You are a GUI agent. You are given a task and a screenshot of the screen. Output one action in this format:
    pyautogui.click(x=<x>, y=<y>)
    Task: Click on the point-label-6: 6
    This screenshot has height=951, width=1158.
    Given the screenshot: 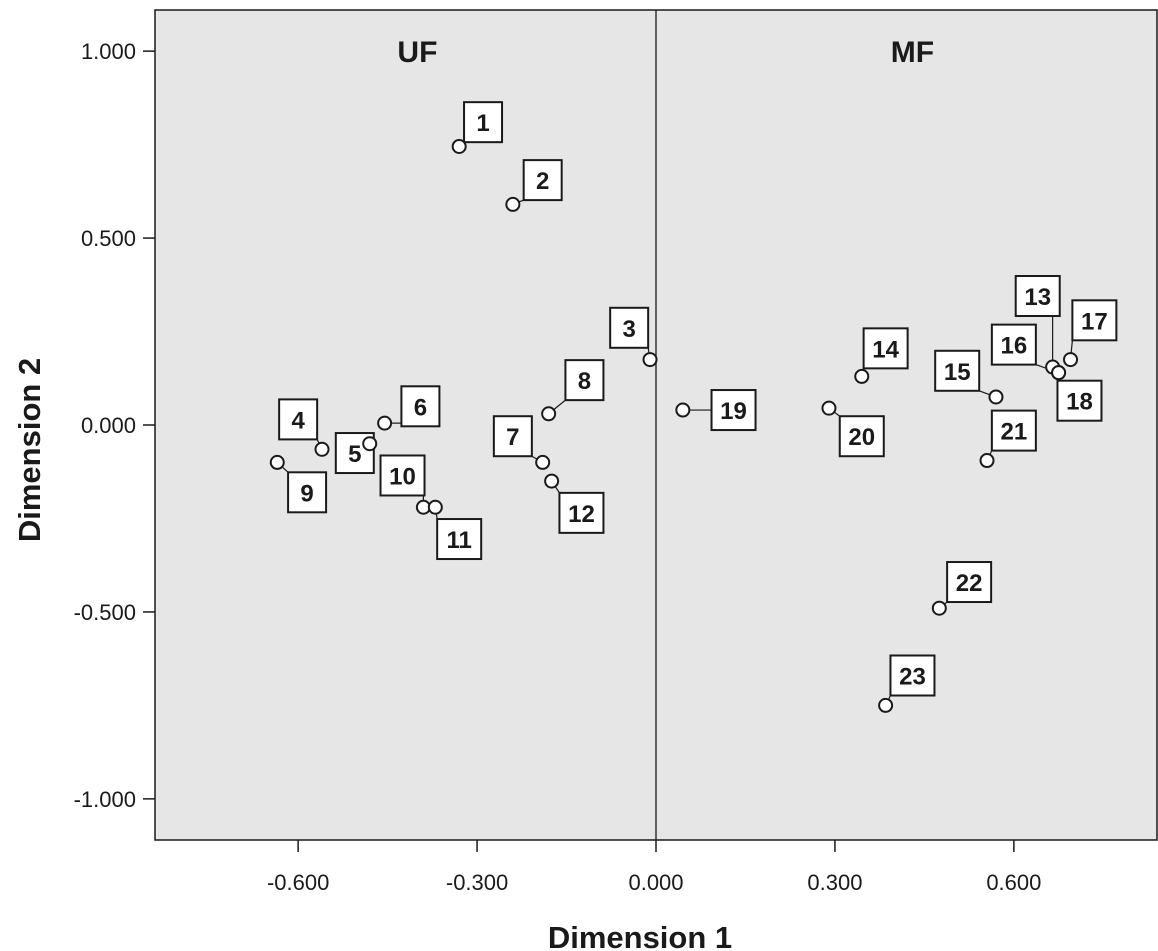 What is the action you would take?
    pyautogui.click(x=420, y=407)
    